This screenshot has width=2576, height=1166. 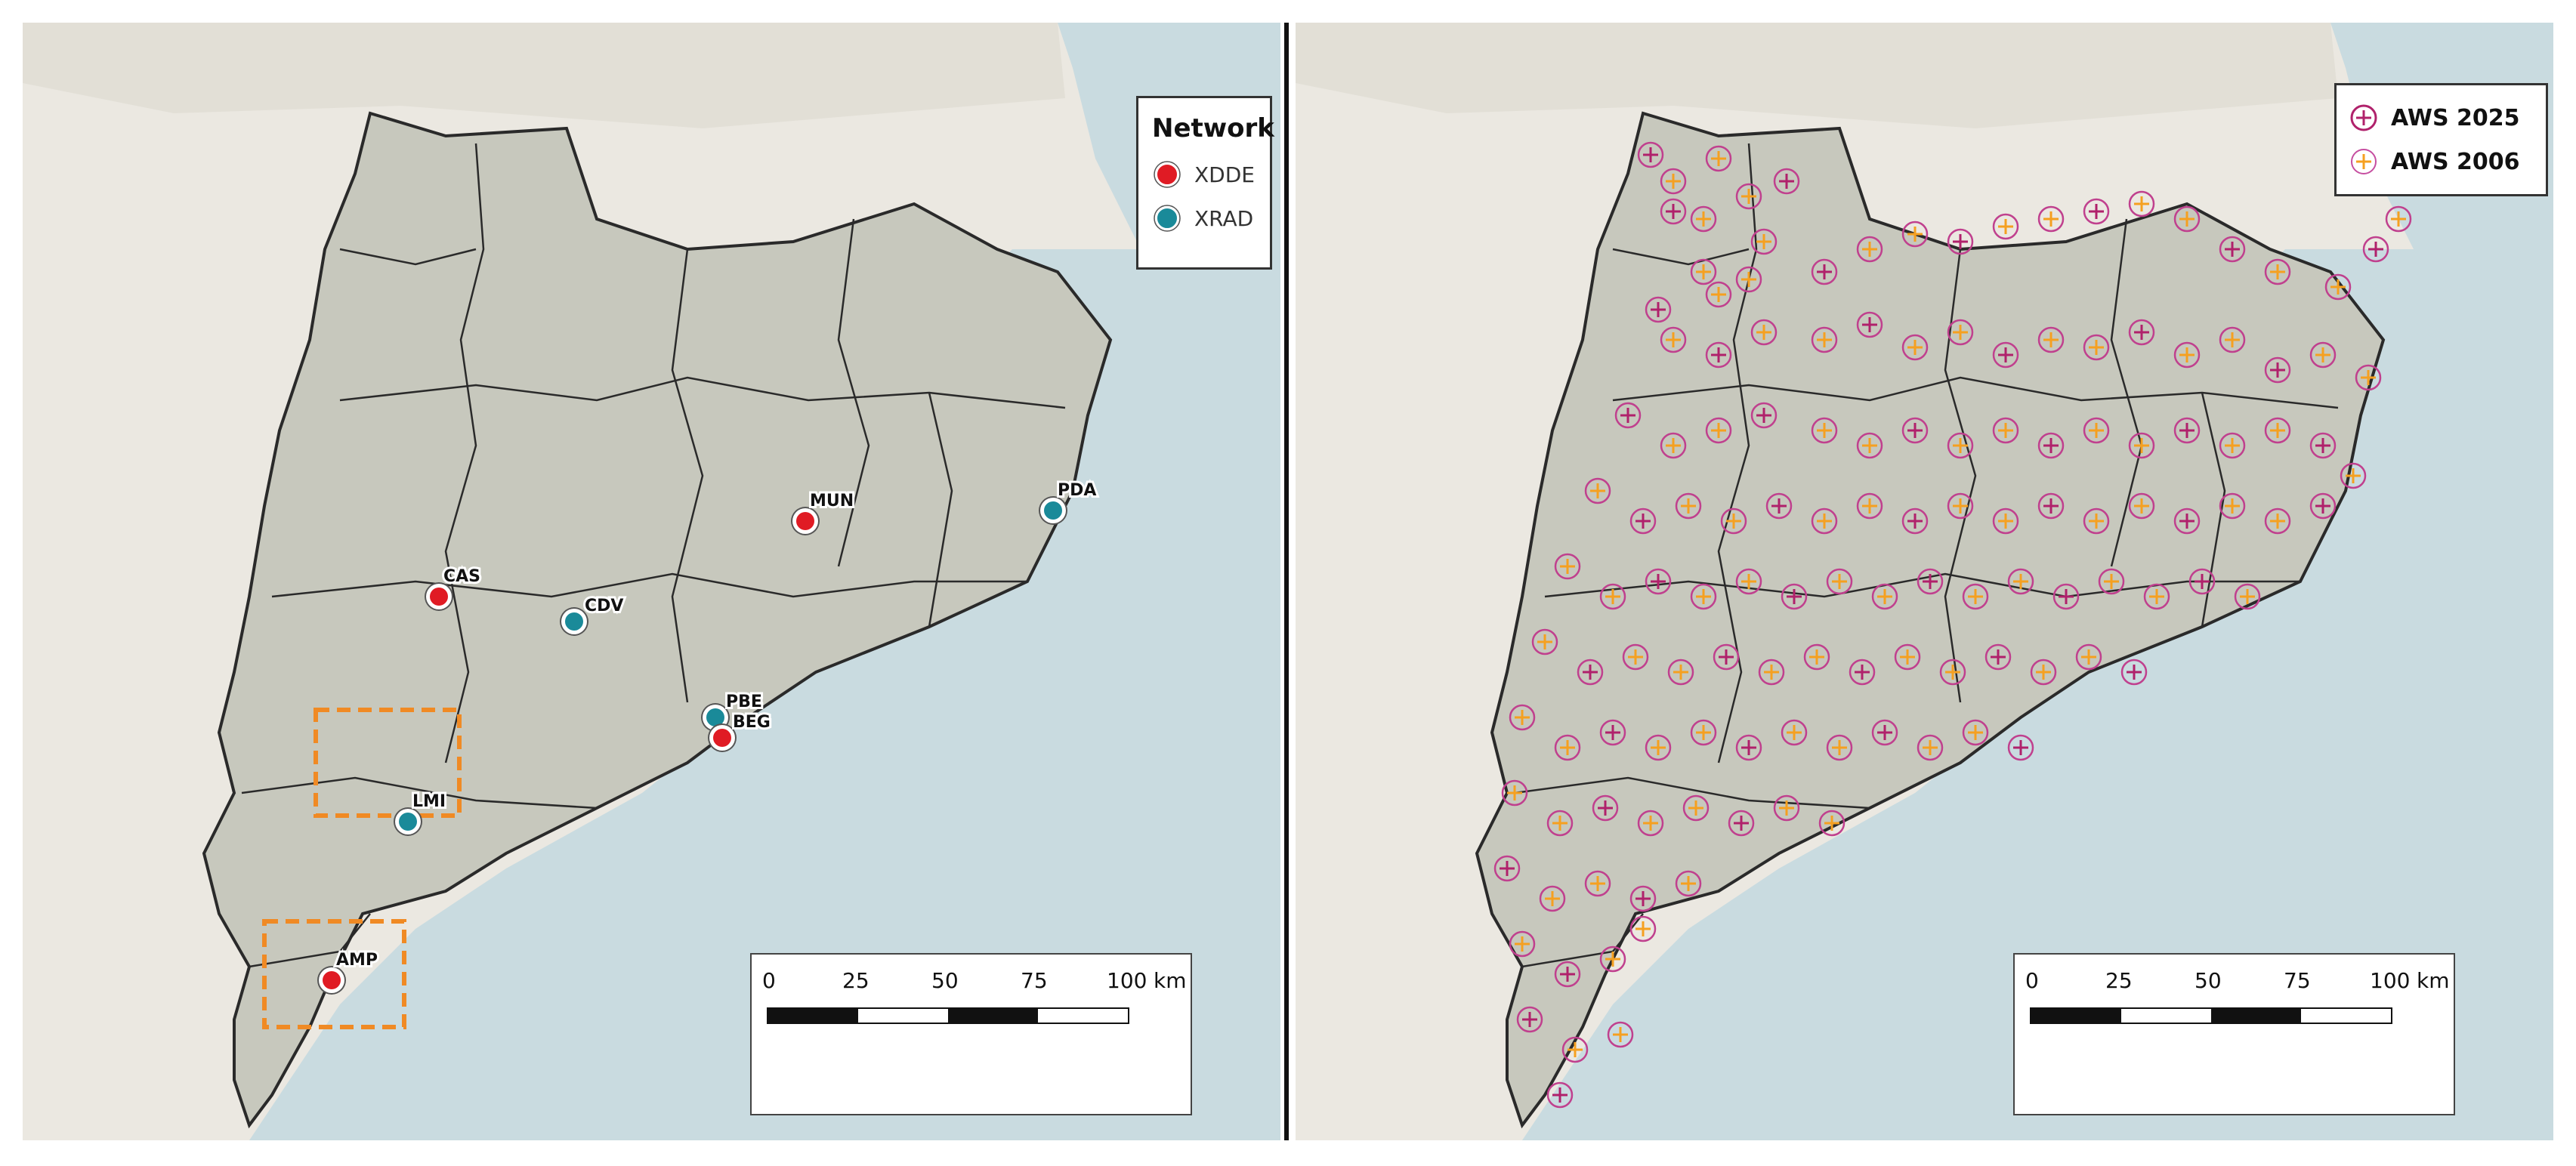 What do you see at coordinates (2363, 117) in the screenshot?
I see `aws-2025-marker-icon` at bounding box center [2363, 117].